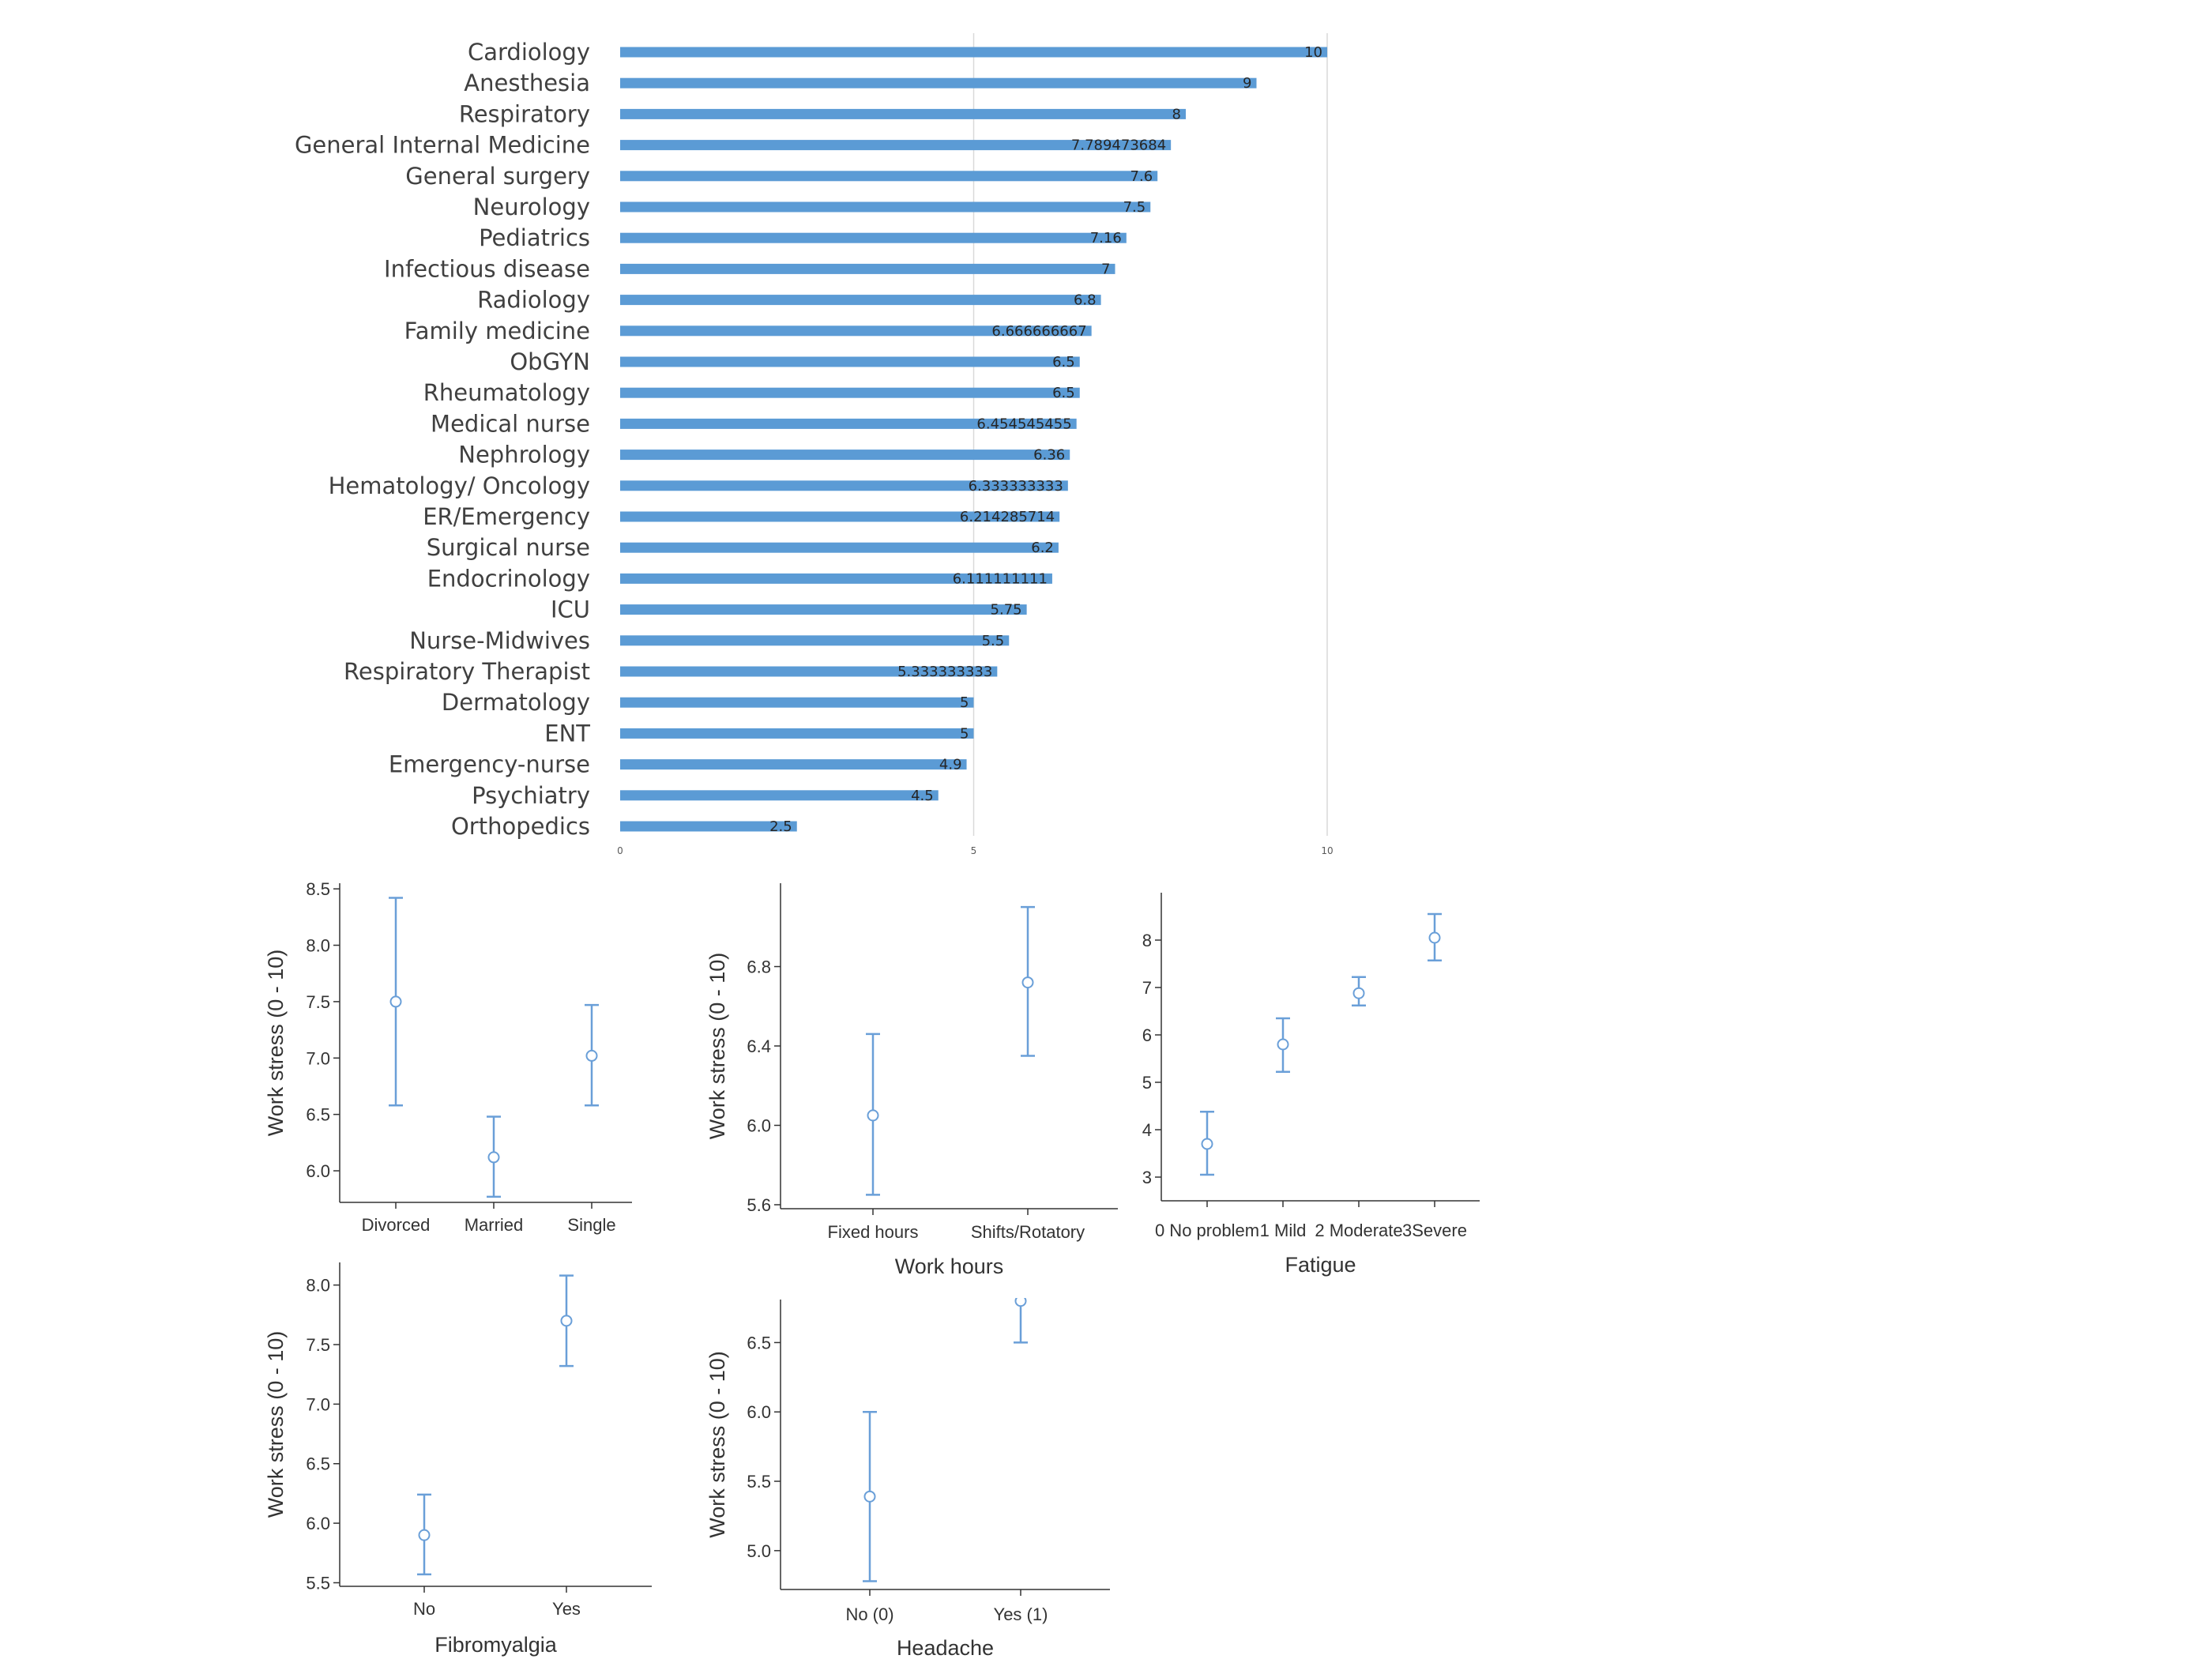 This screenshot has height=1659, width=2212. I want to click on bar-category-label: General surgery, so click(497, 176).